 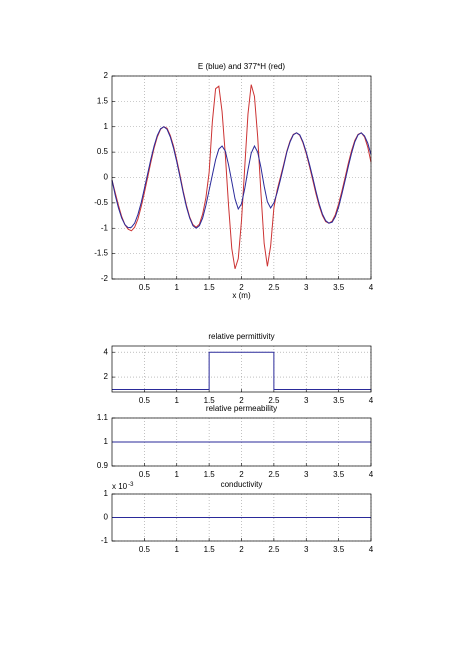 I want to click on chart-title: relative permittivity, so click(x=241, y=336).